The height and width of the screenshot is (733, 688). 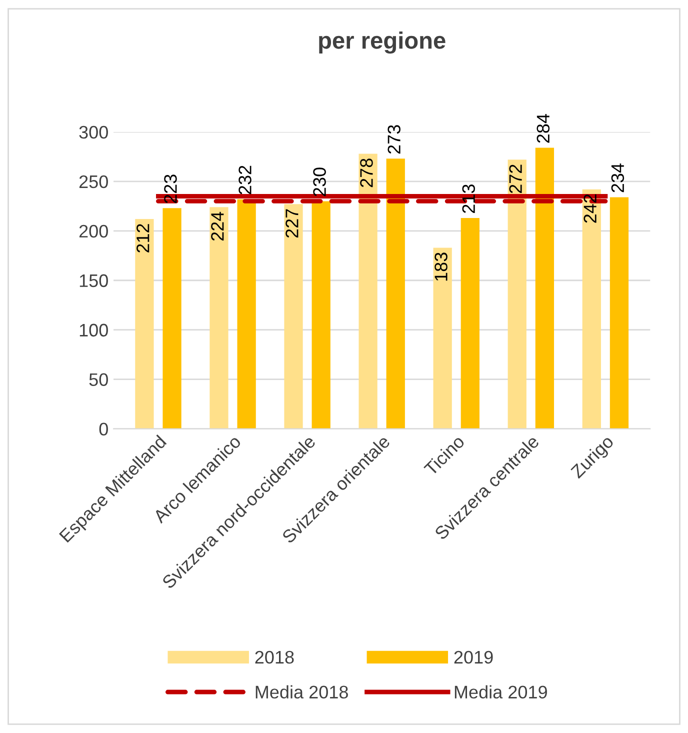 I want to click on y-tick-label: 200, so click(x=93, y=231).